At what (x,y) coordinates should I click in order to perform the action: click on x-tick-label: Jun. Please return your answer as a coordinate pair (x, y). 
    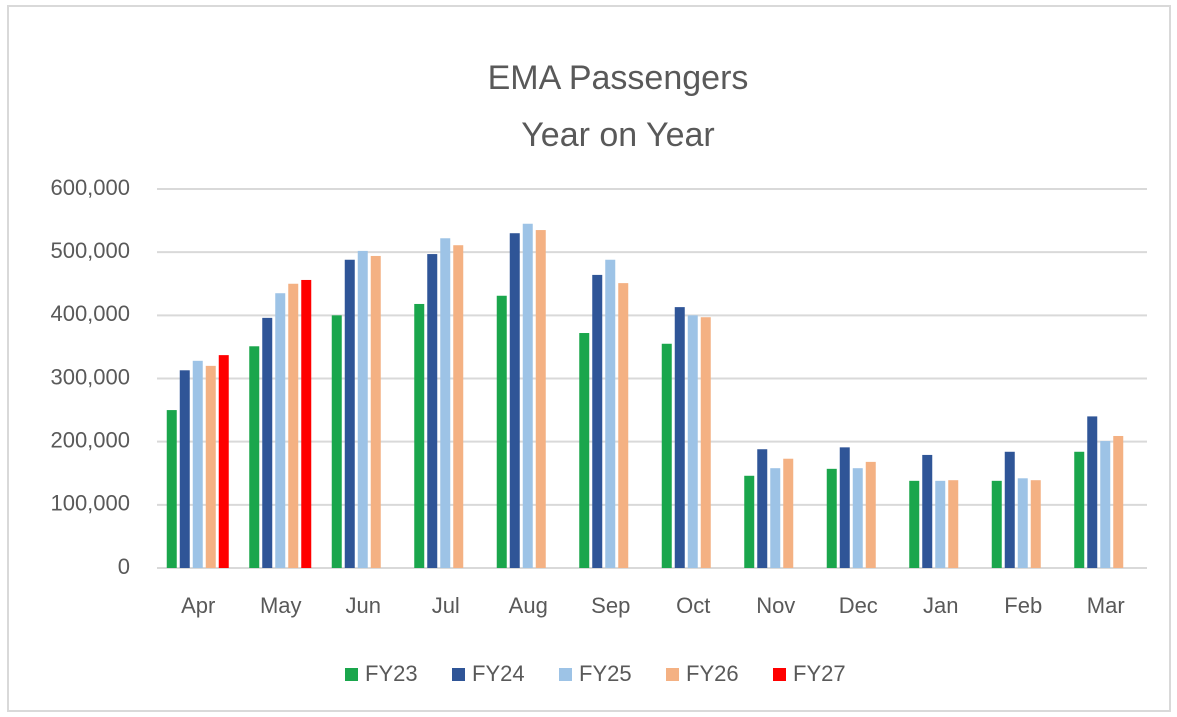
    Looking at the image, I should click on (363, 605).